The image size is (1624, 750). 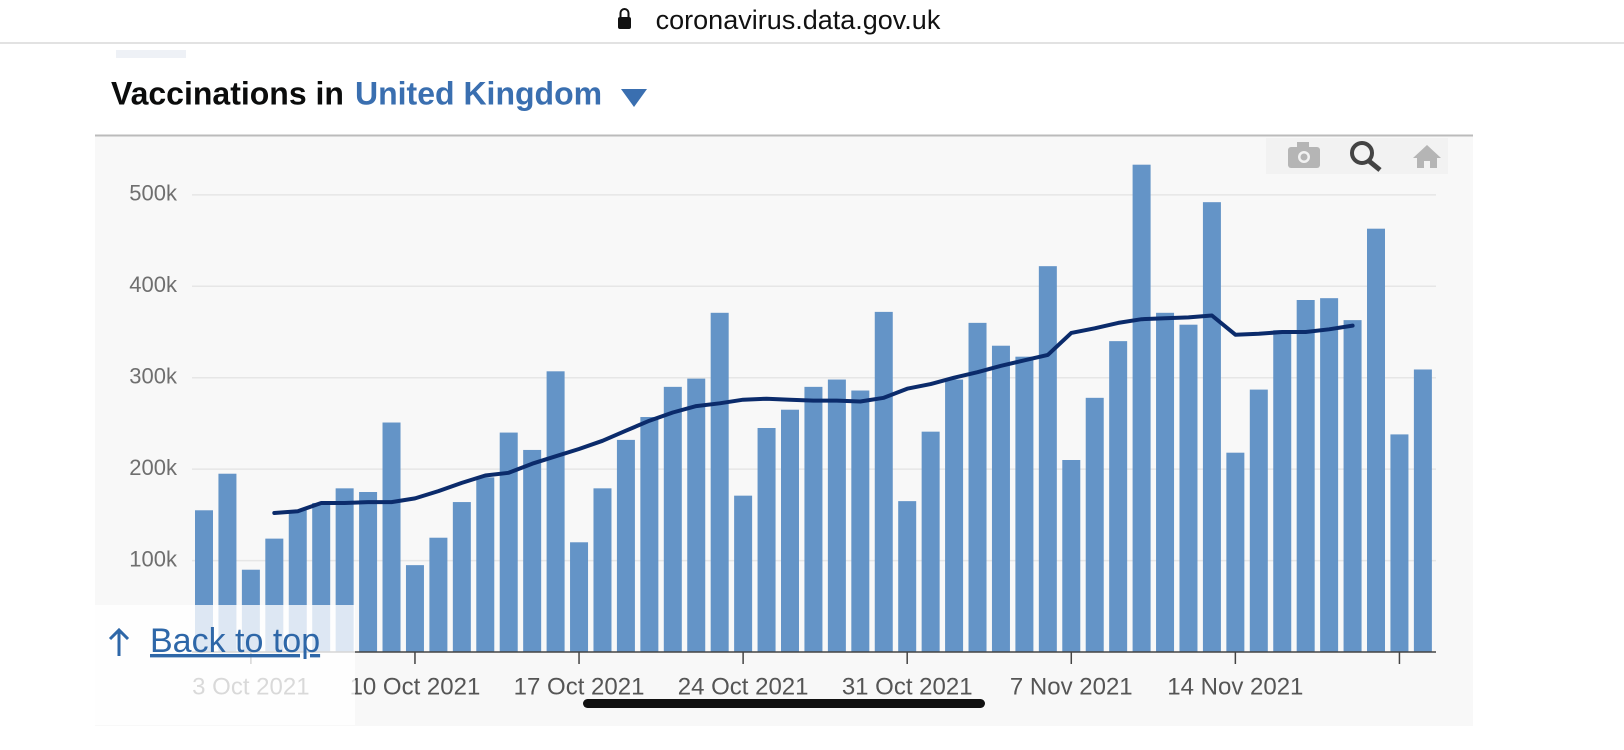 What do you see at coordinates (415, 686) in the screenshot?
I see `x-tick-label: 10 Oct 2021` at bounding box center [415, 686].